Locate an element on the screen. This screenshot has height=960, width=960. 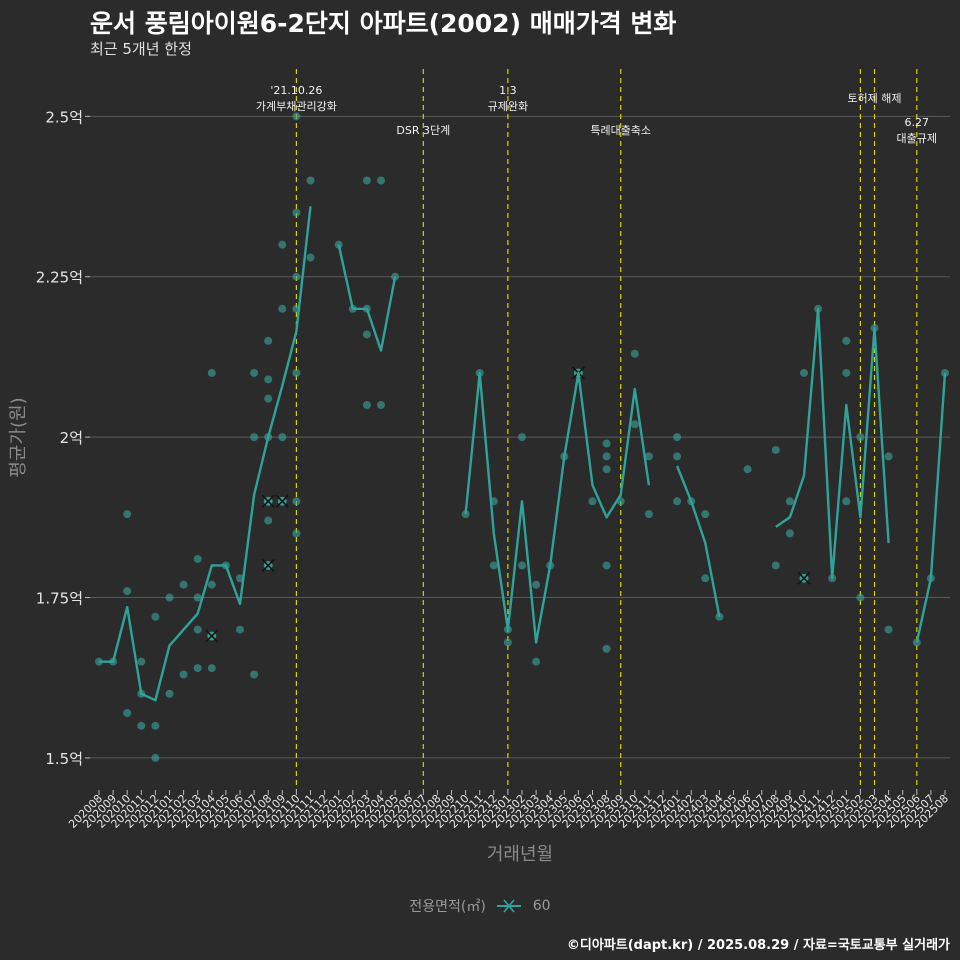
legend-item-60: 60 is located at coordinates (541, 906).